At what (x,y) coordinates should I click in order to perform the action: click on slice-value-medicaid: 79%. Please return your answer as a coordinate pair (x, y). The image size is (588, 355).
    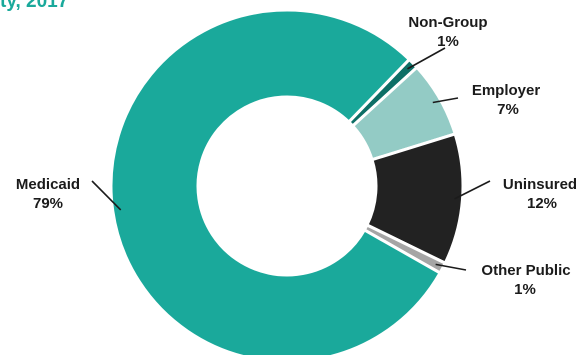
    Looking at the image, I should click on (48, 203).